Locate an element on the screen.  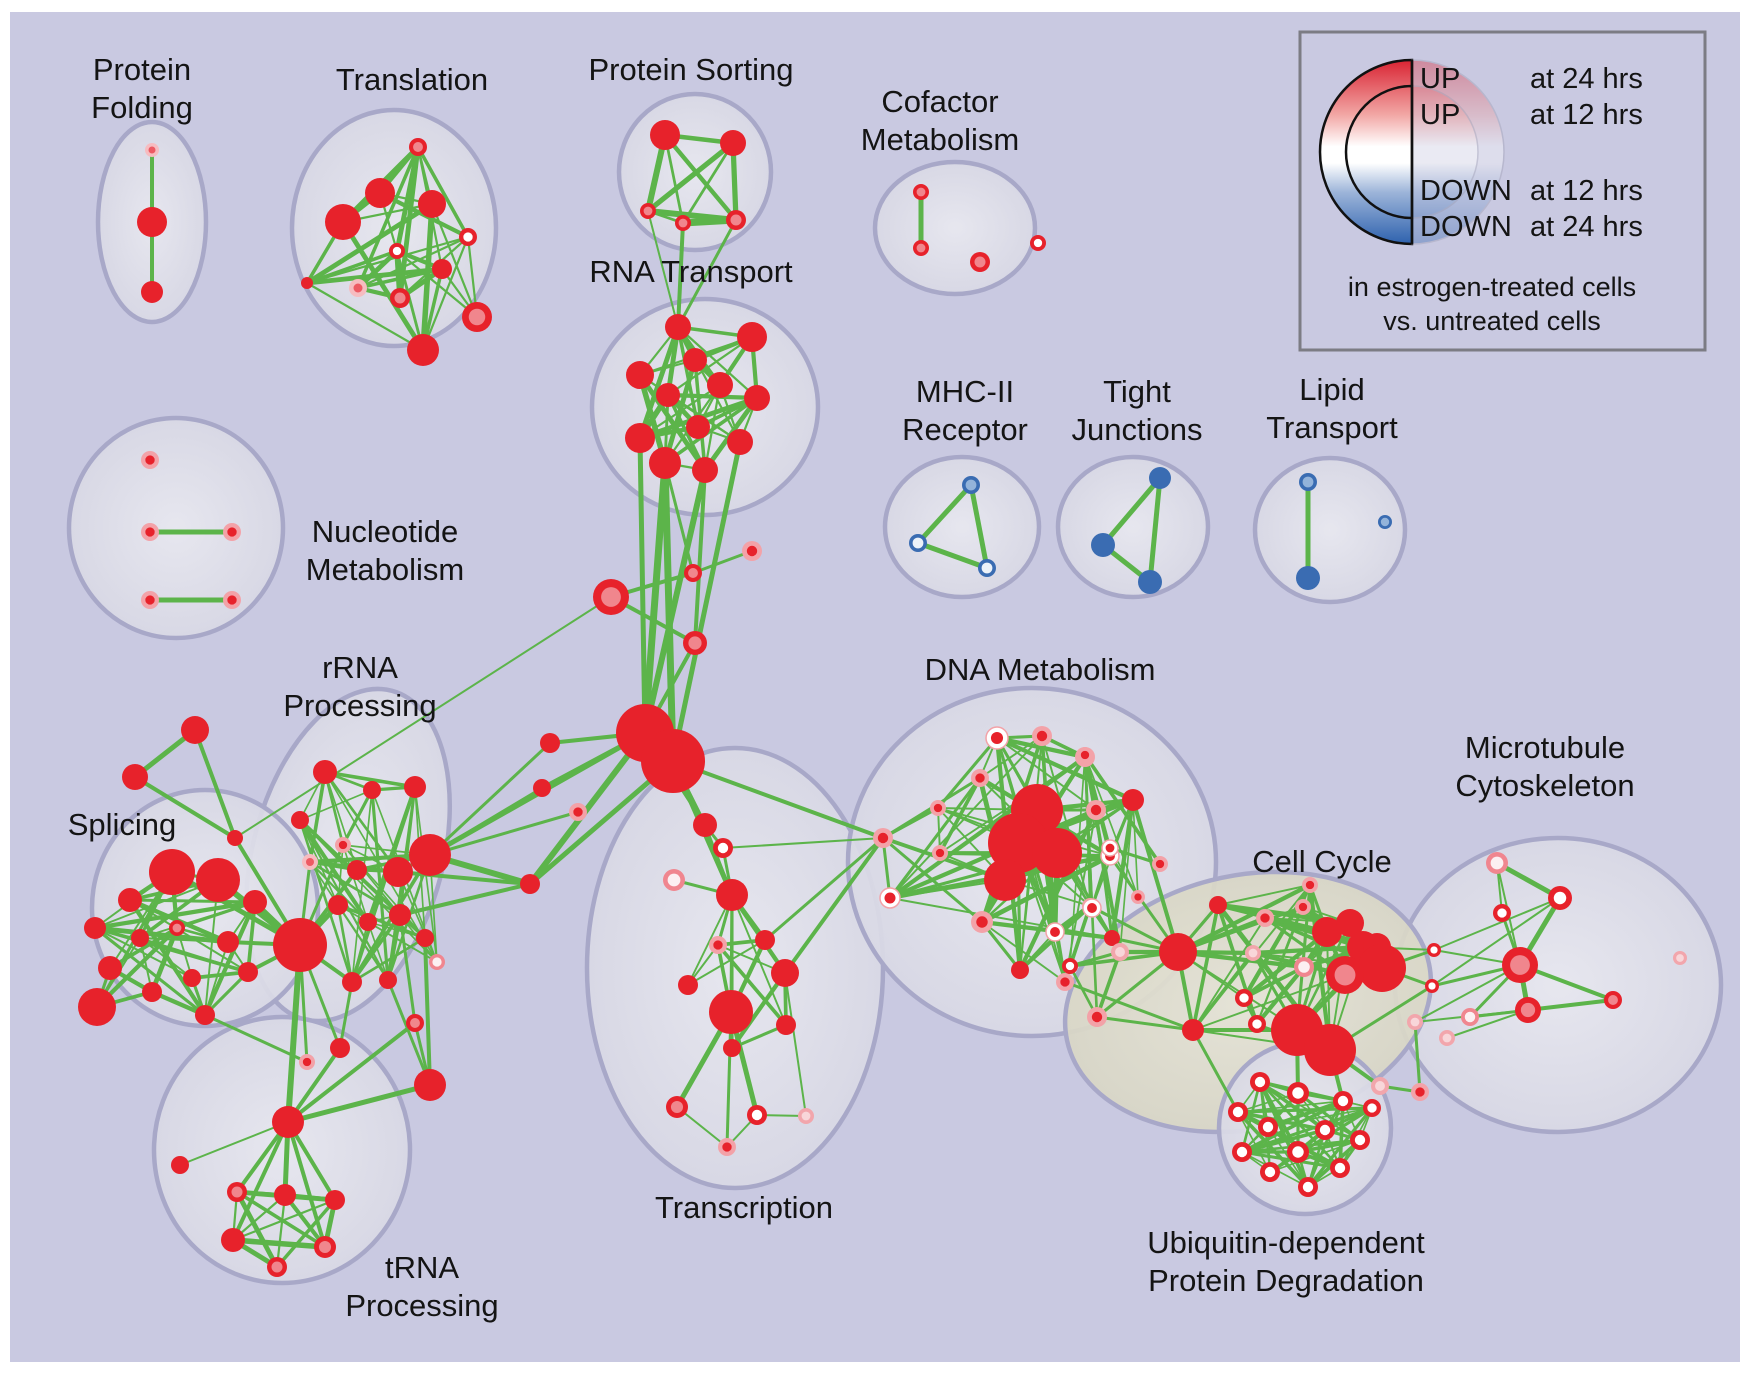
network-node-core-tx3 is located at coordinates (674, 880).